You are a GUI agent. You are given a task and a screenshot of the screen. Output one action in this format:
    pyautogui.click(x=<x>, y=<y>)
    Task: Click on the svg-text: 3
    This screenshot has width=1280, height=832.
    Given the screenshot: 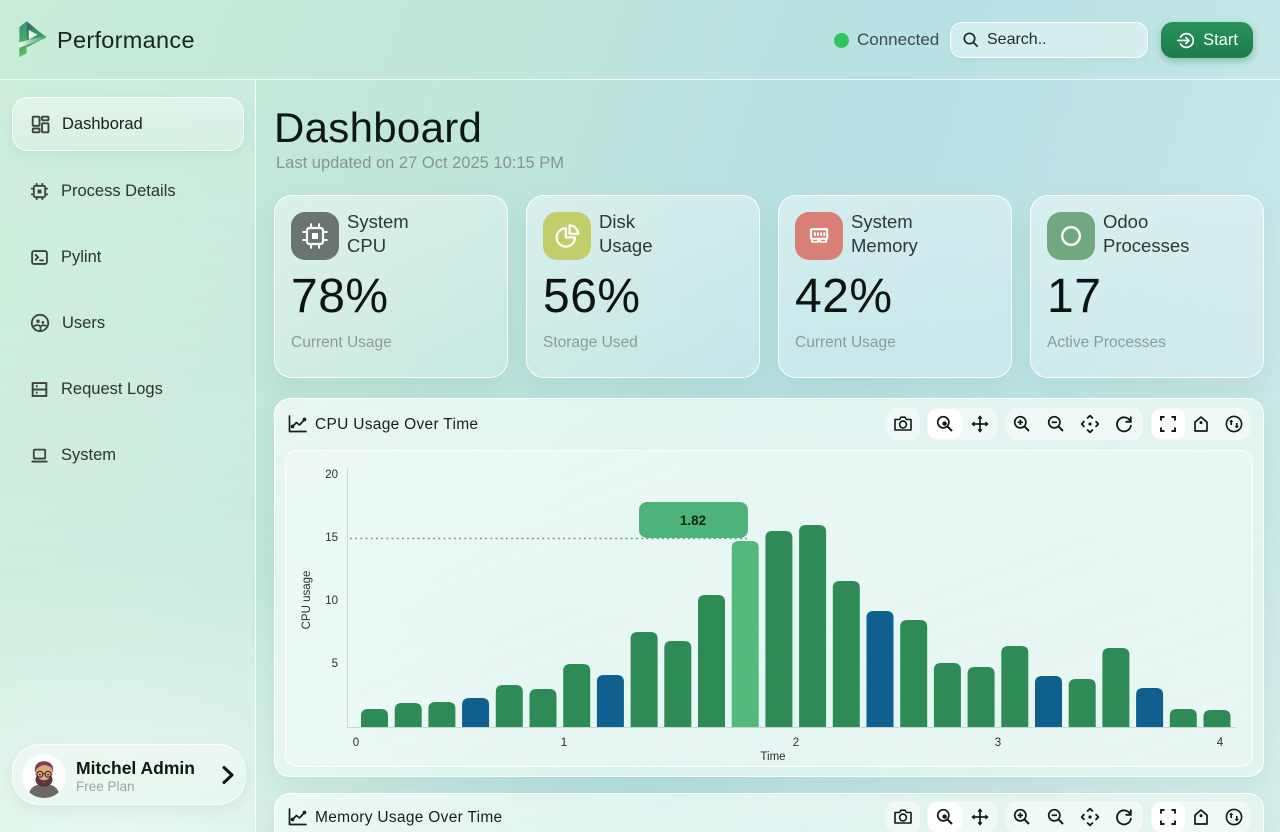 What is the action you would take?
    pyautogui.click(x=998, y=743)
    